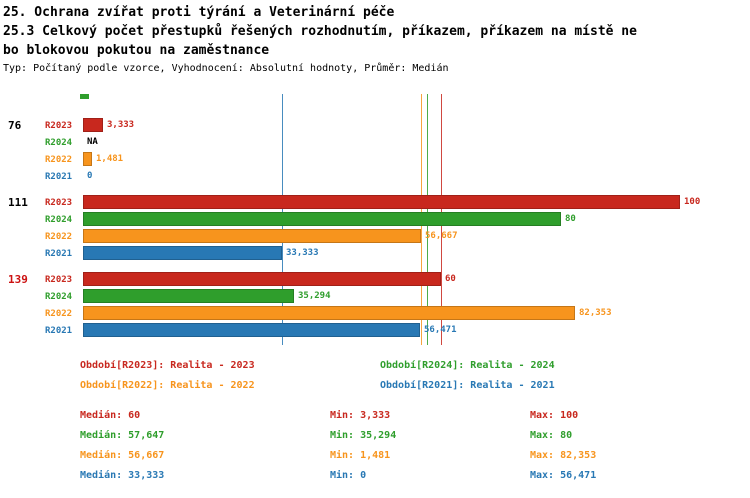  What do you see at coordinates (302, 253) in the screenshot?
I see `bar-value-label: 33,333` at bounding box center [302, 253].